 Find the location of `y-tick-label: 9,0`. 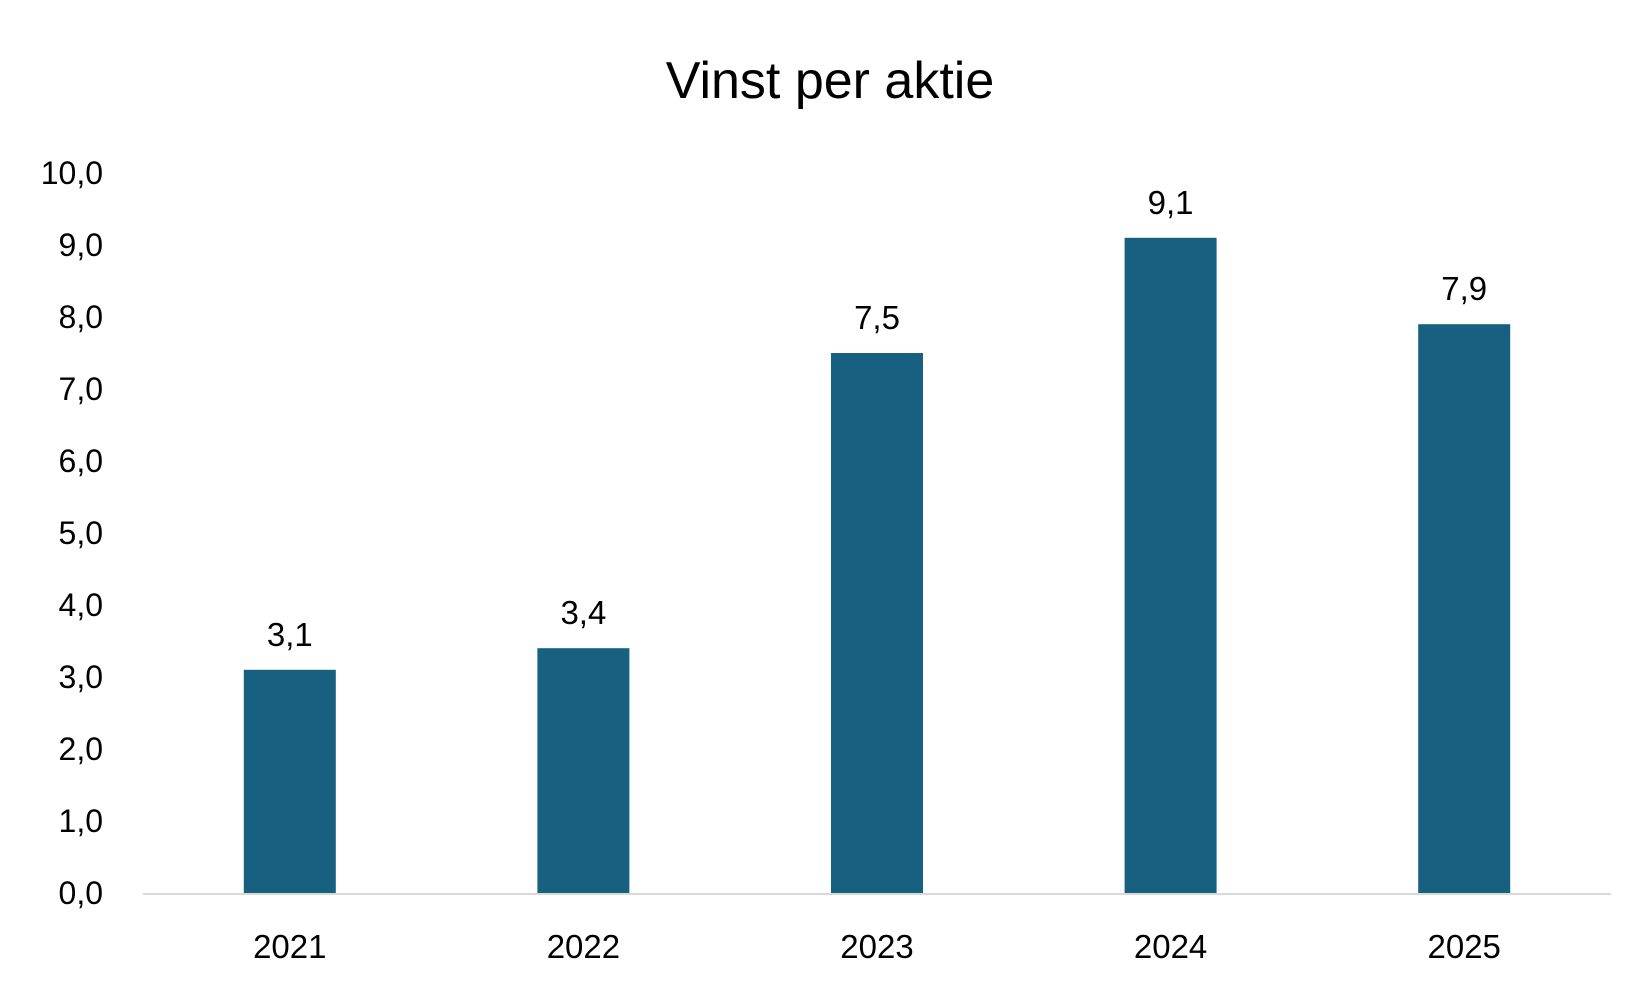

y-tick-label: 9,0 is located at coordinates (81, 245).